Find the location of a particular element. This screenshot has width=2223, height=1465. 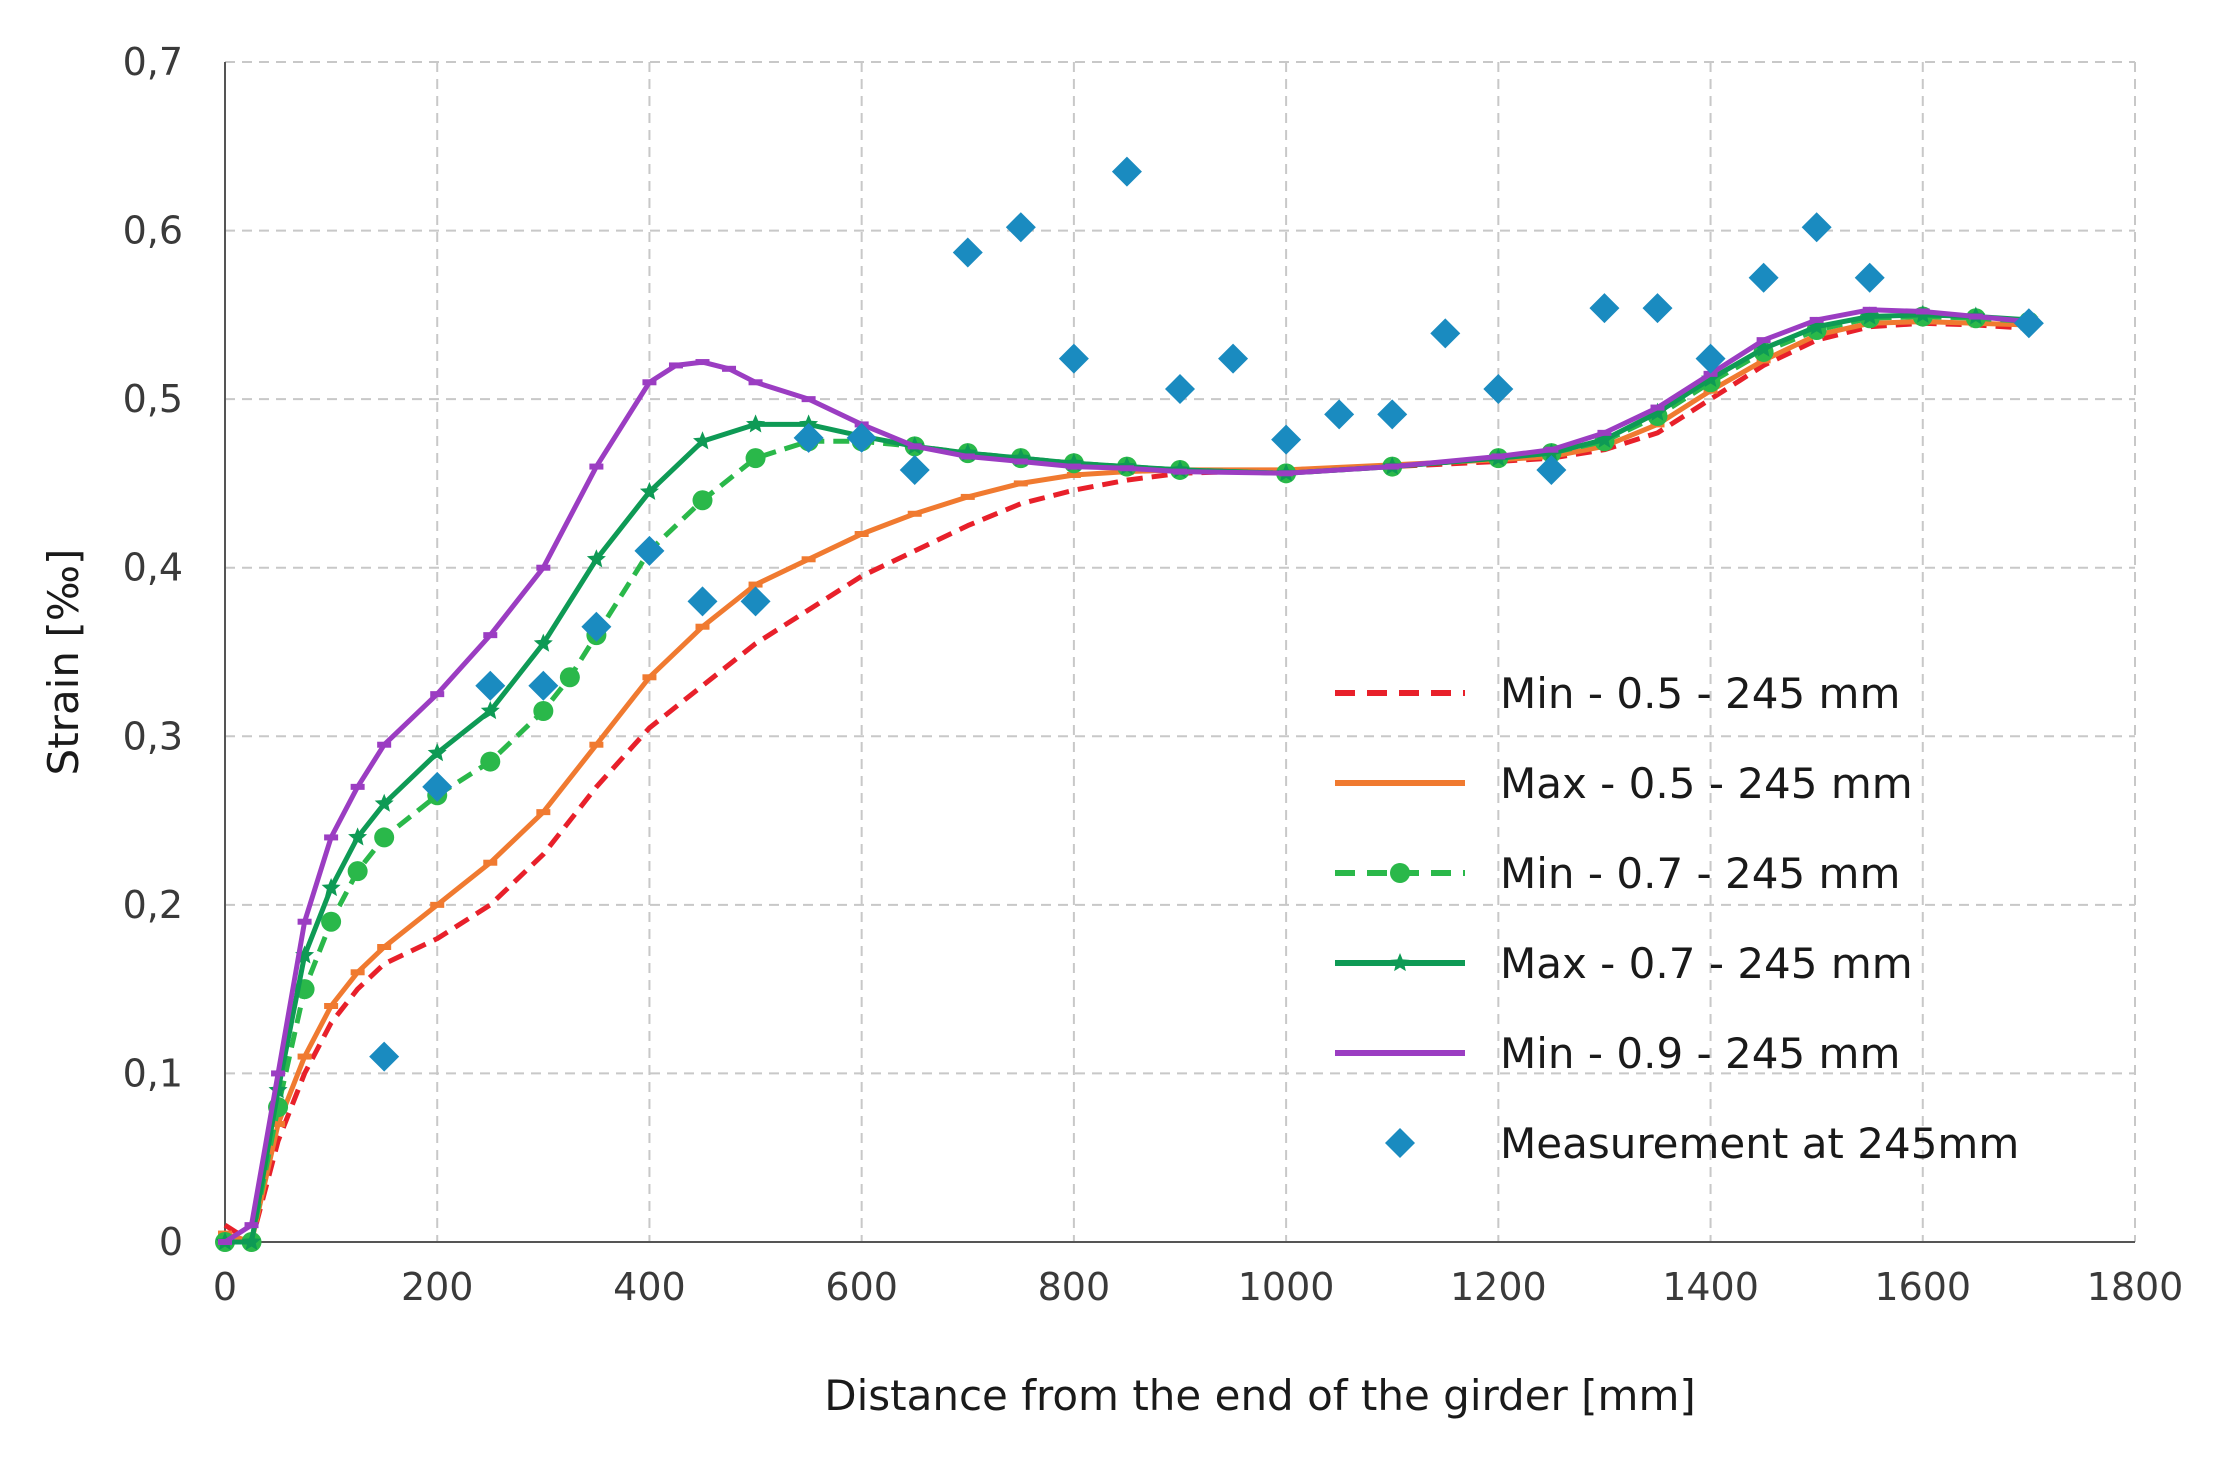

y-tick-label: 0,1 is located at coordinates (153, 1073).